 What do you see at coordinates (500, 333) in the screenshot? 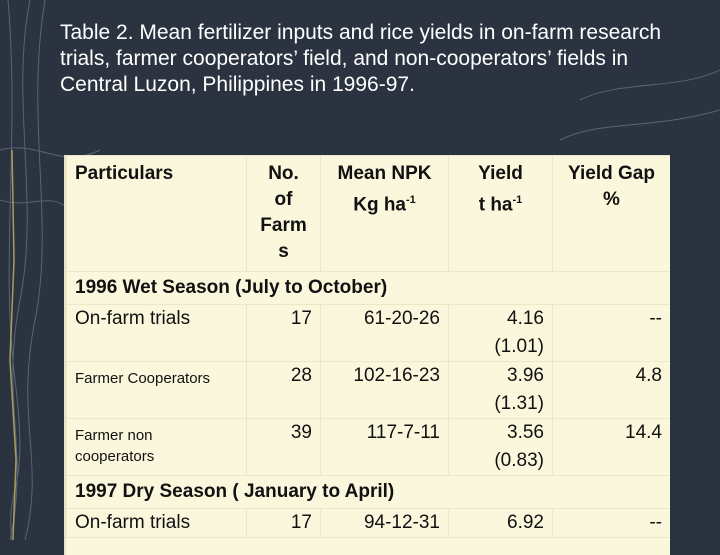
I see `cell-yield: 4.16 (1.01)` at bounding box center [500, 333].